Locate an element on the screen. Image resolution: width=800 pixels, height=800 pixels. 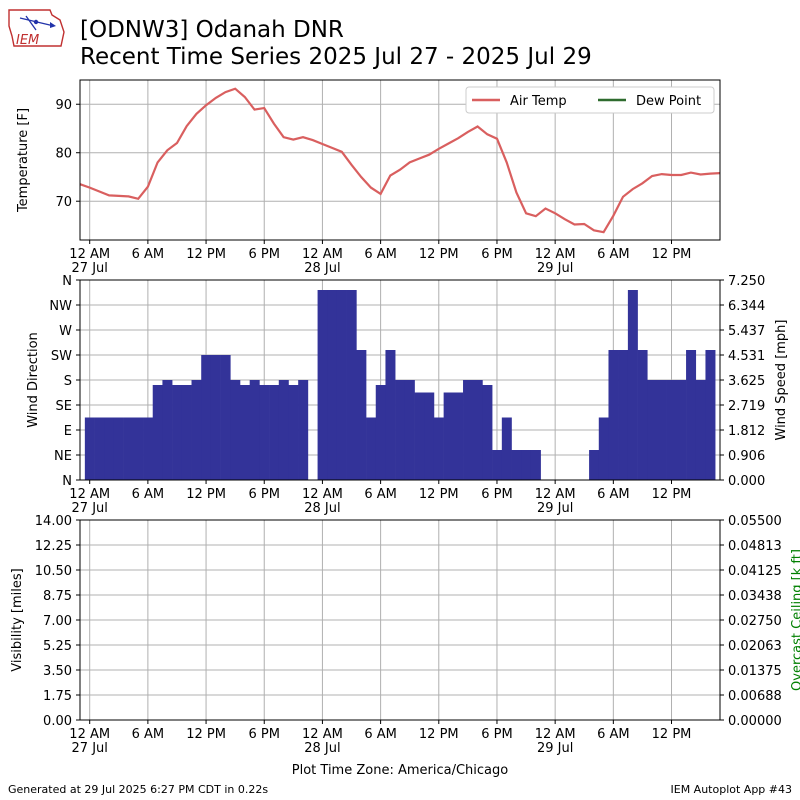
y-tick-label-direction: E is located at coordinates (68, 431).